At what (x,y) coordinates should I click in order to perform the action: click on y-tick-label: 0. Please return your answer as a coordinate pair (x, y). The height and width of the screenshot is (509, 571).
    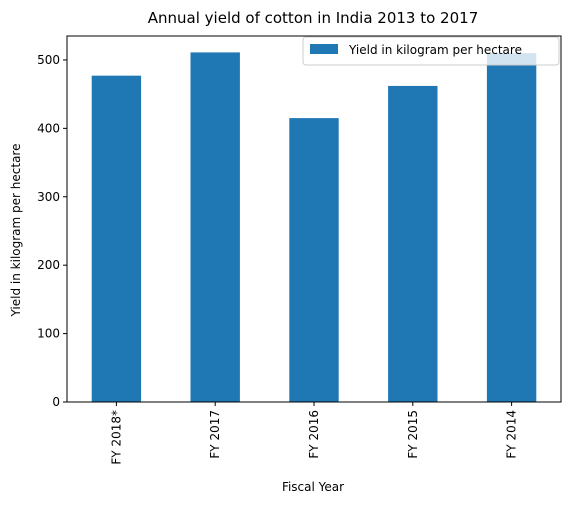
    Looking at the image, I should click on (56, 402).